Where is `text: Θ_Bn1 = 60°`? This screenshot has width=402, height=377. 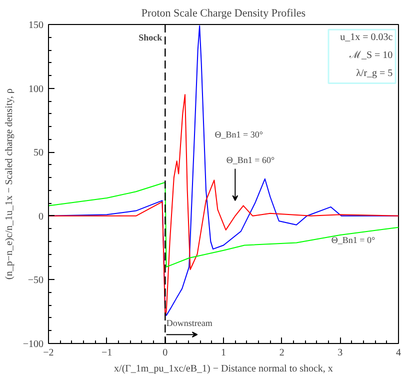
text: Θ_Bn1 = 60° is located at coordinates (250, 159).